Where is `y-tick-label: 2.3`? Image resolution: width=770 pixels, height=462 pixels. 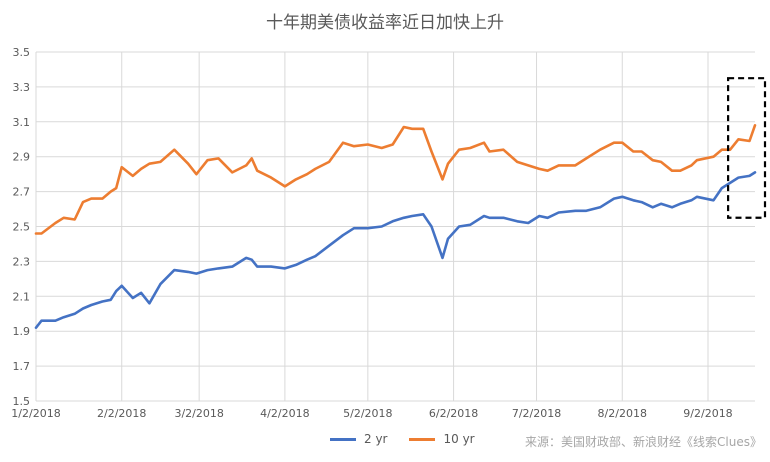 y-tick-label: 2.3 is located at coordinates (22, 261).